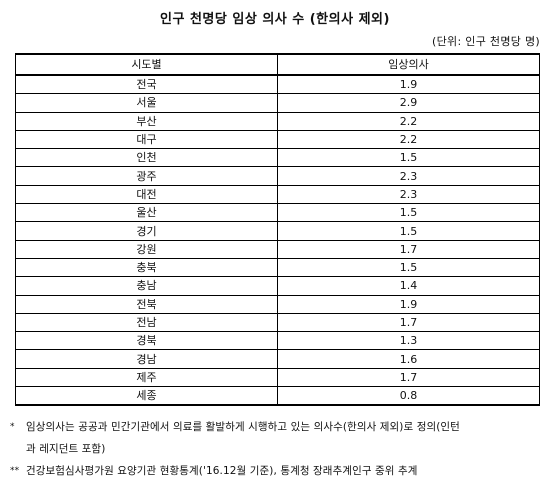  Describe the element at coordinates (408, 396) in the screenshot. I see `value-cell: 0.8` at that location.